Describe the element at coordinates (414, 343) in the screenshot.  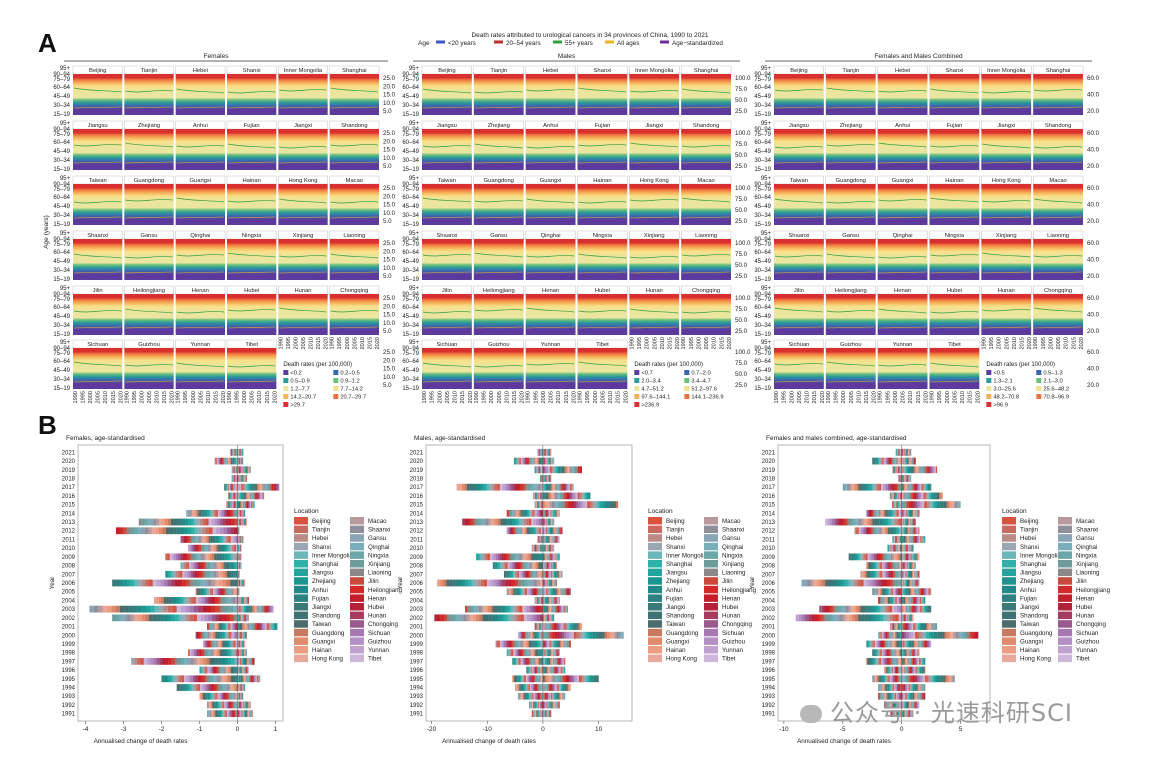
I see `age-tick-label: 95+` at that location.